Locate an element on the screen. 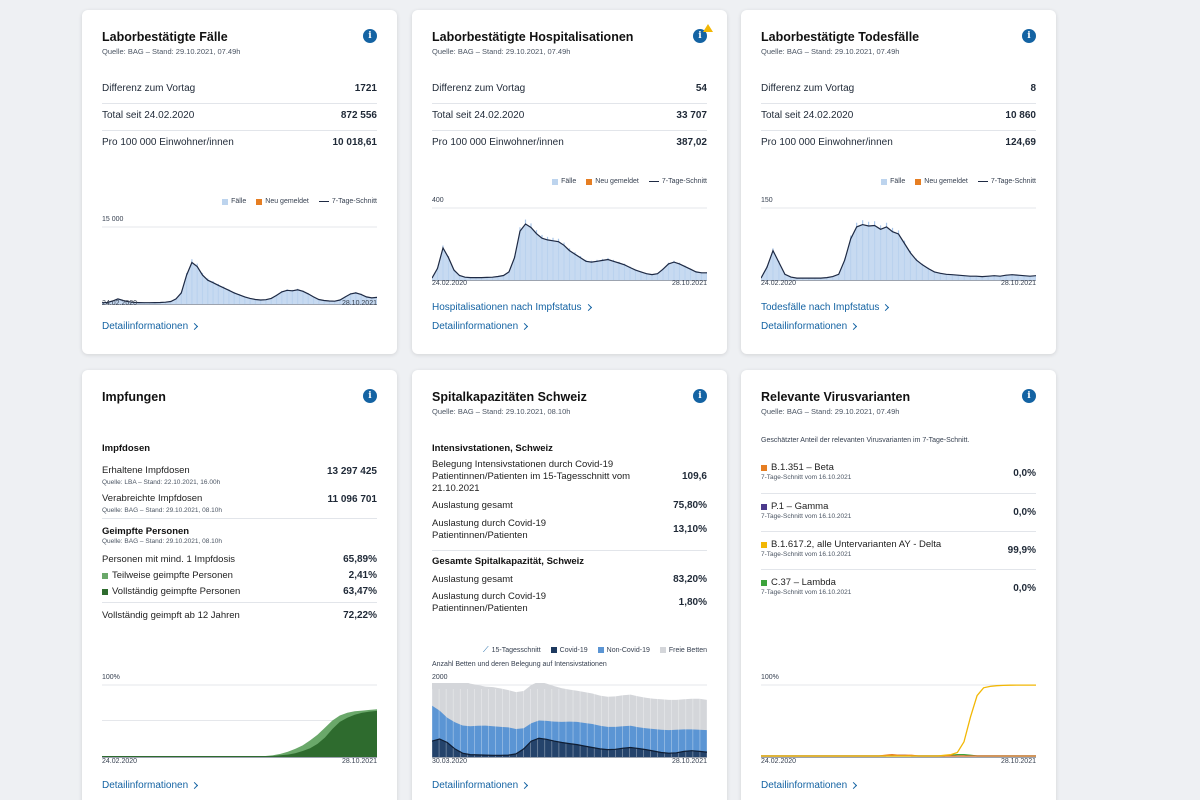 This screenshot has width=1200, height=800. section-source: Quelle: BAG – Stand: 29.10.2021, 08.10h is located at coordinates (162, 541).